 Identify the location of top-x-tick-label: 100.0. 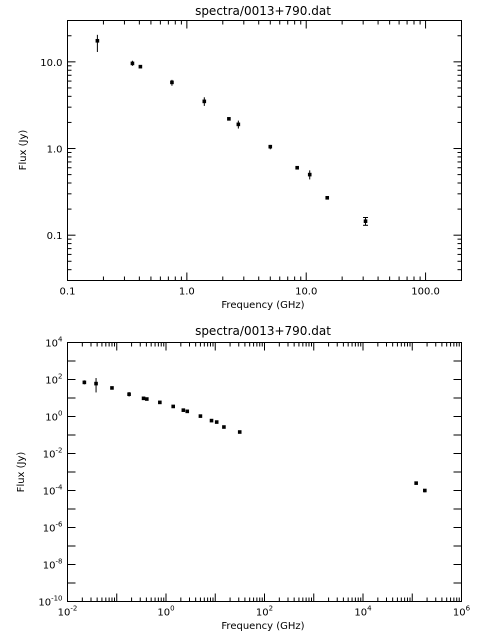
(425, 292).